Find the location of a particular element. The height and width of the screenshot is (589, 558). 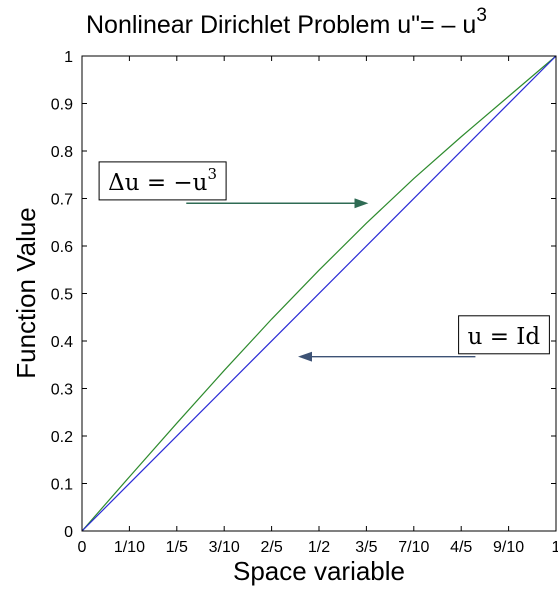

y-tick-label-0: 0 is located at coordinates (68, 532).